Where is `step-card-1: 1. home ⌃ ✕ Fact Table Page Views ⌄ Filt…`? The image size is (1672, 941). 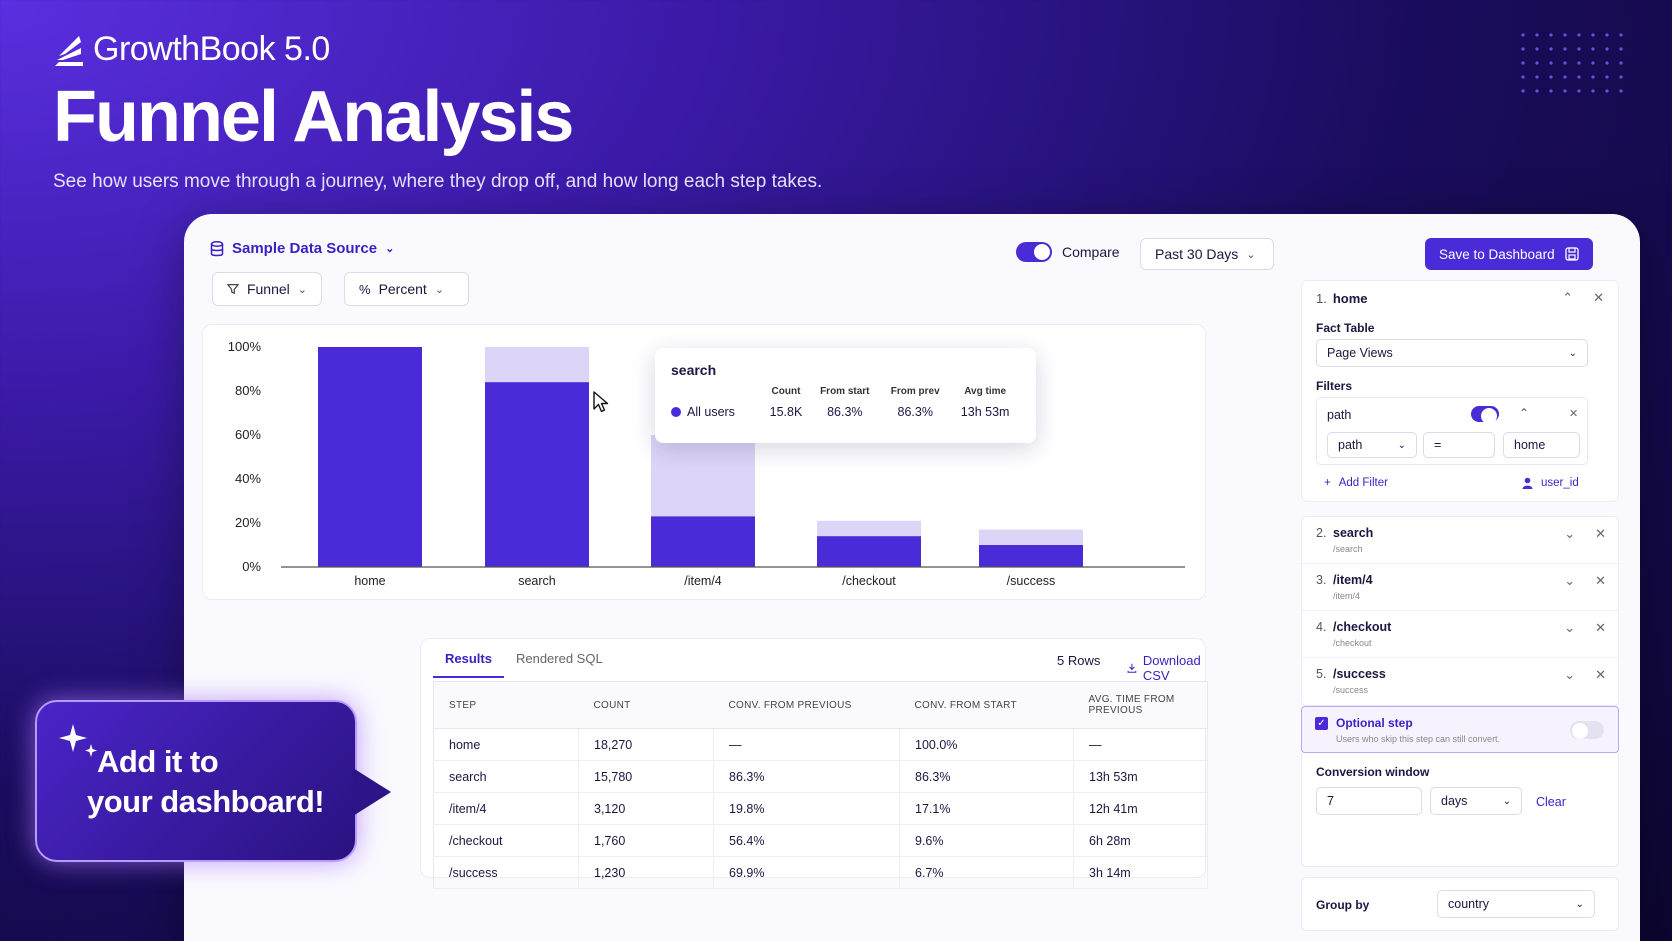 step-card-1: 1. home ⌃ ✕ Fact Table Page Views ⌄ Filt… is located at coordinates (1460, 391).